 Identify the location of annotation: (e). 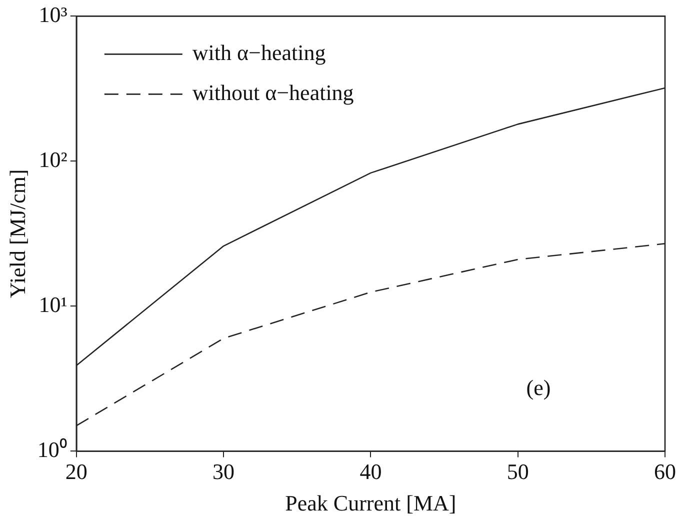
(538, 387).